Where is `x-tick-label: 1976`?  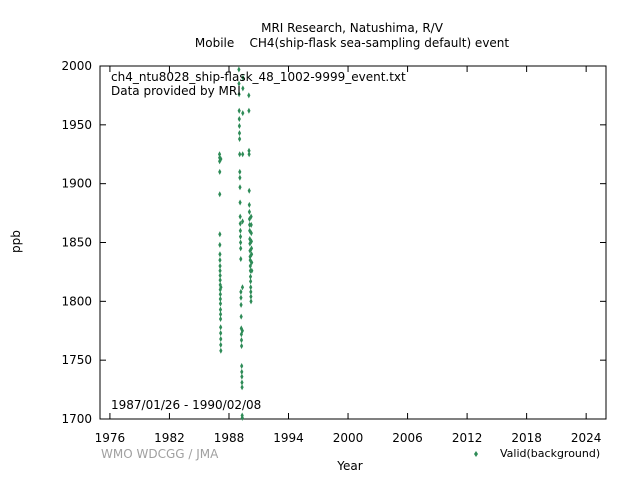
x-tick-label: 1976 is located at coordinates (110, 438).